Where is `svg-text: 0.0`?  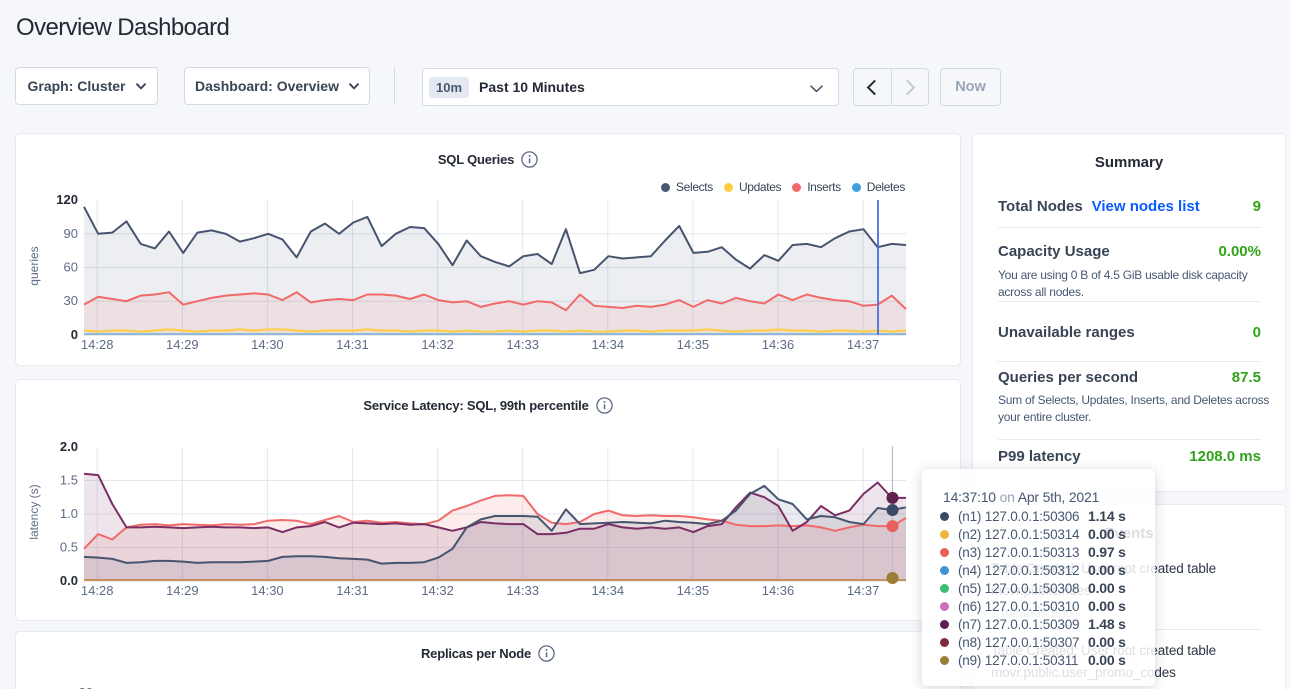
svg-text: 0.0 is located at coordinates (69, 580).